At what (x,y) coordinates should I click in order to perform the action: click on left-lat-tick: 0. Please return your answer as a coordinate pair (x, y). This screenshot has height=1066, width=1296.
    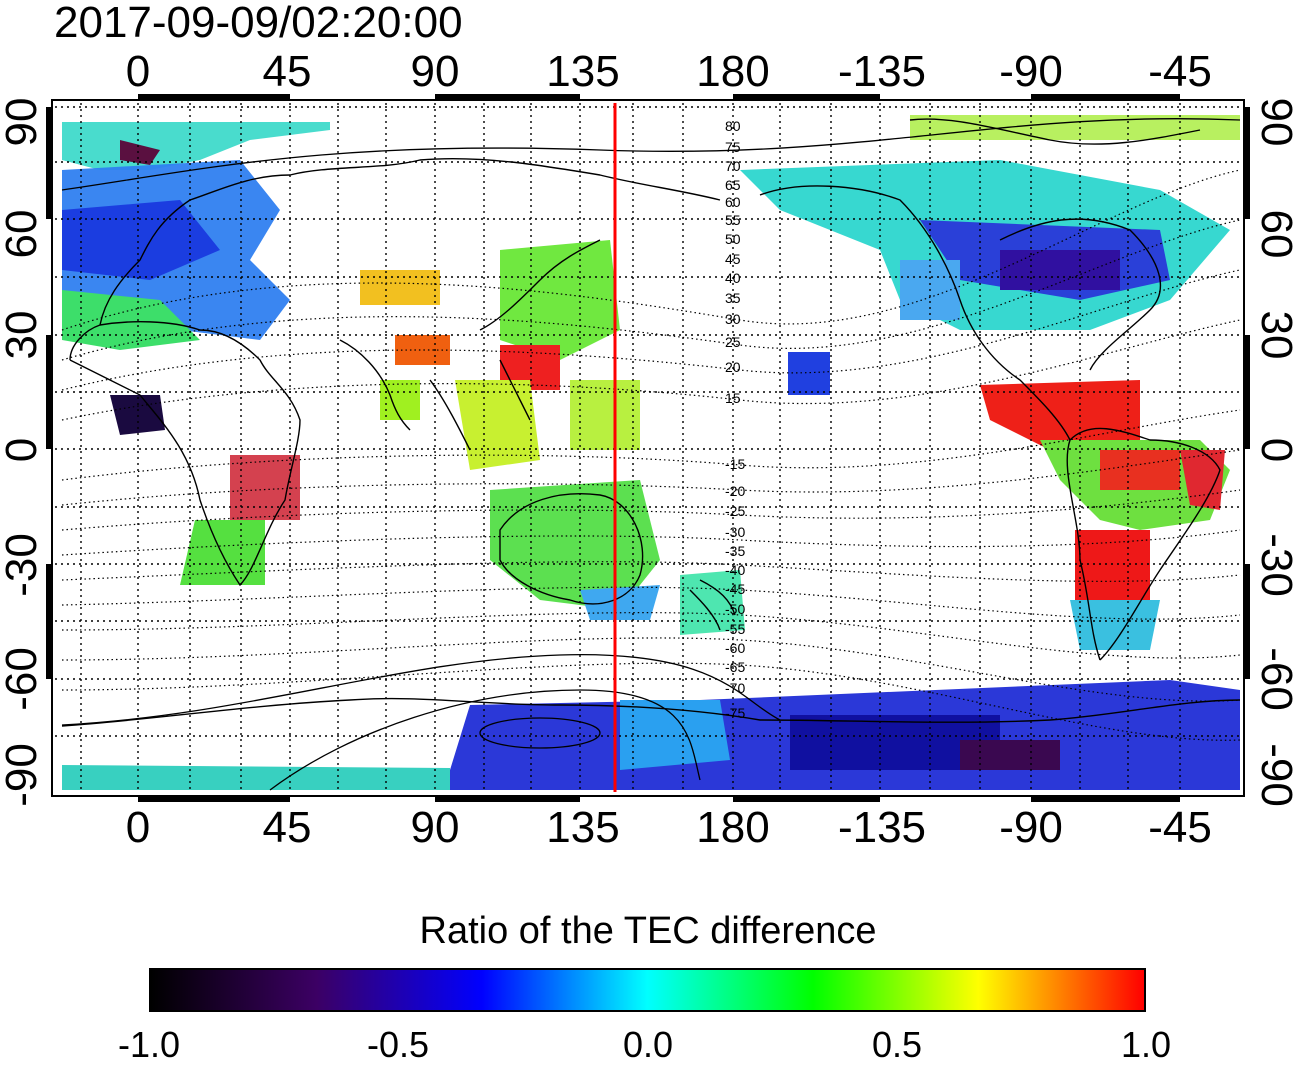
    Looking at the image, I should click on (23, 450).